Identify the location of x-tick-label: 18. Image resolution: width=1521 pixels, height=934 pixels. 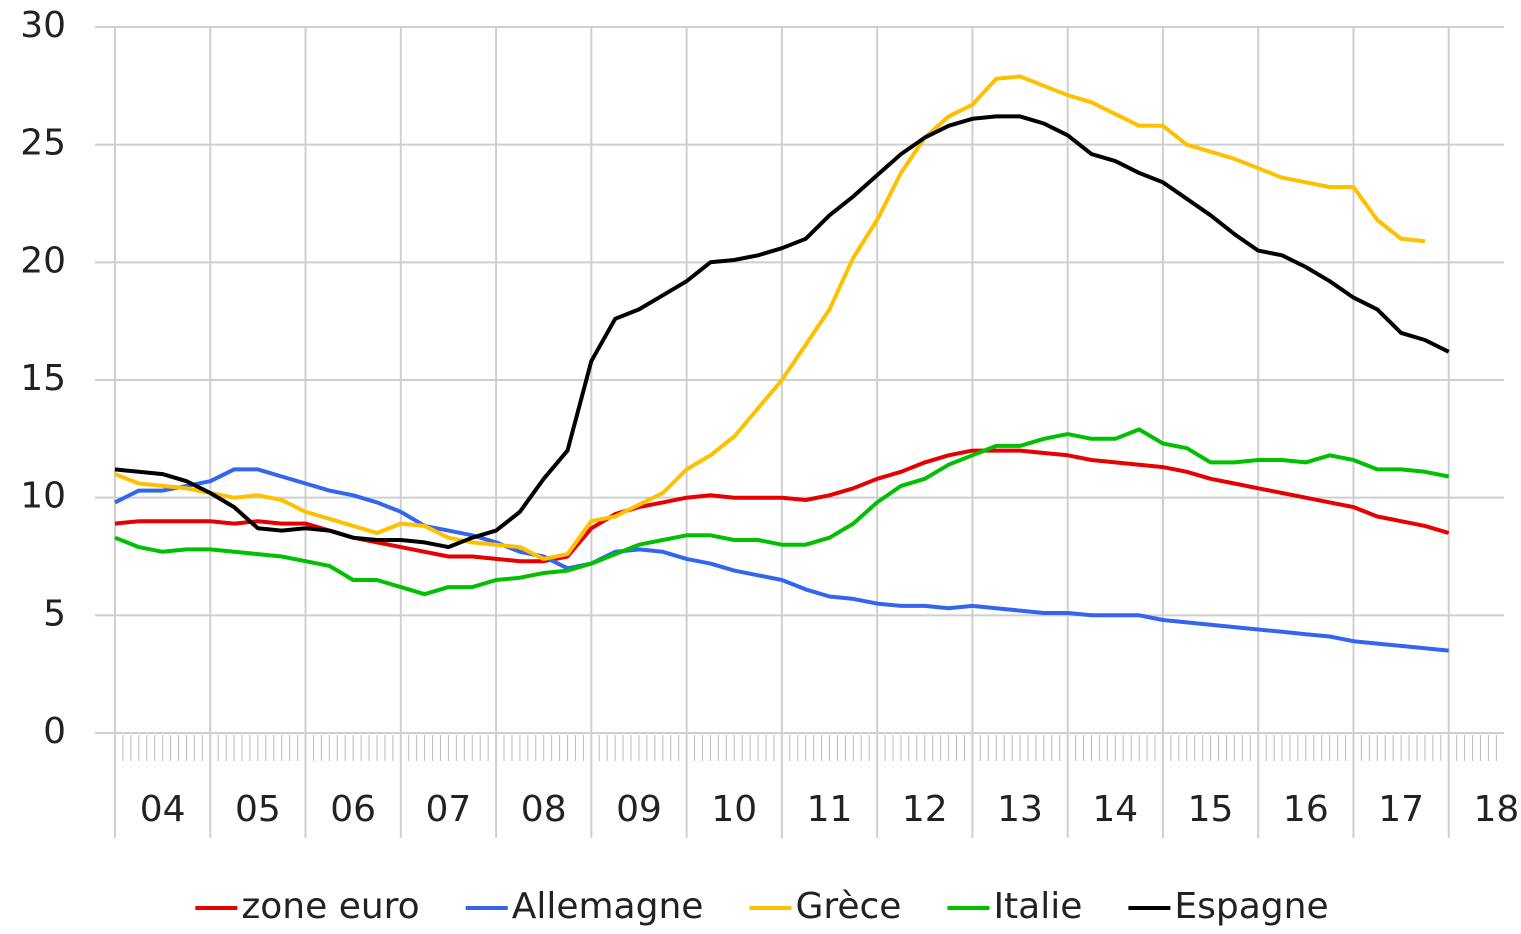
(1496, 809).